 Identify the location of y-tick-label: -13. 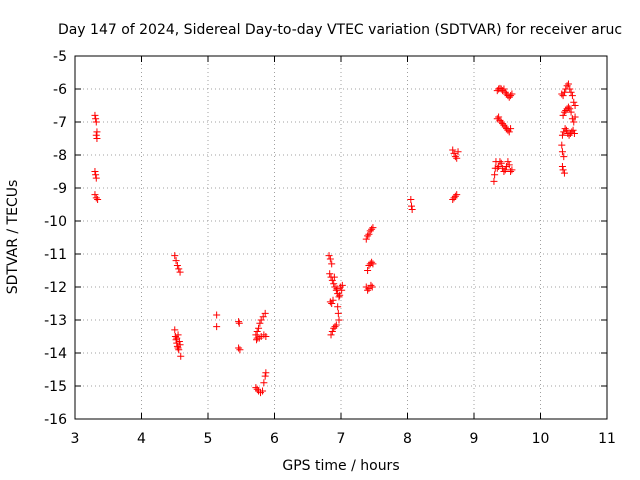
(55, 321).